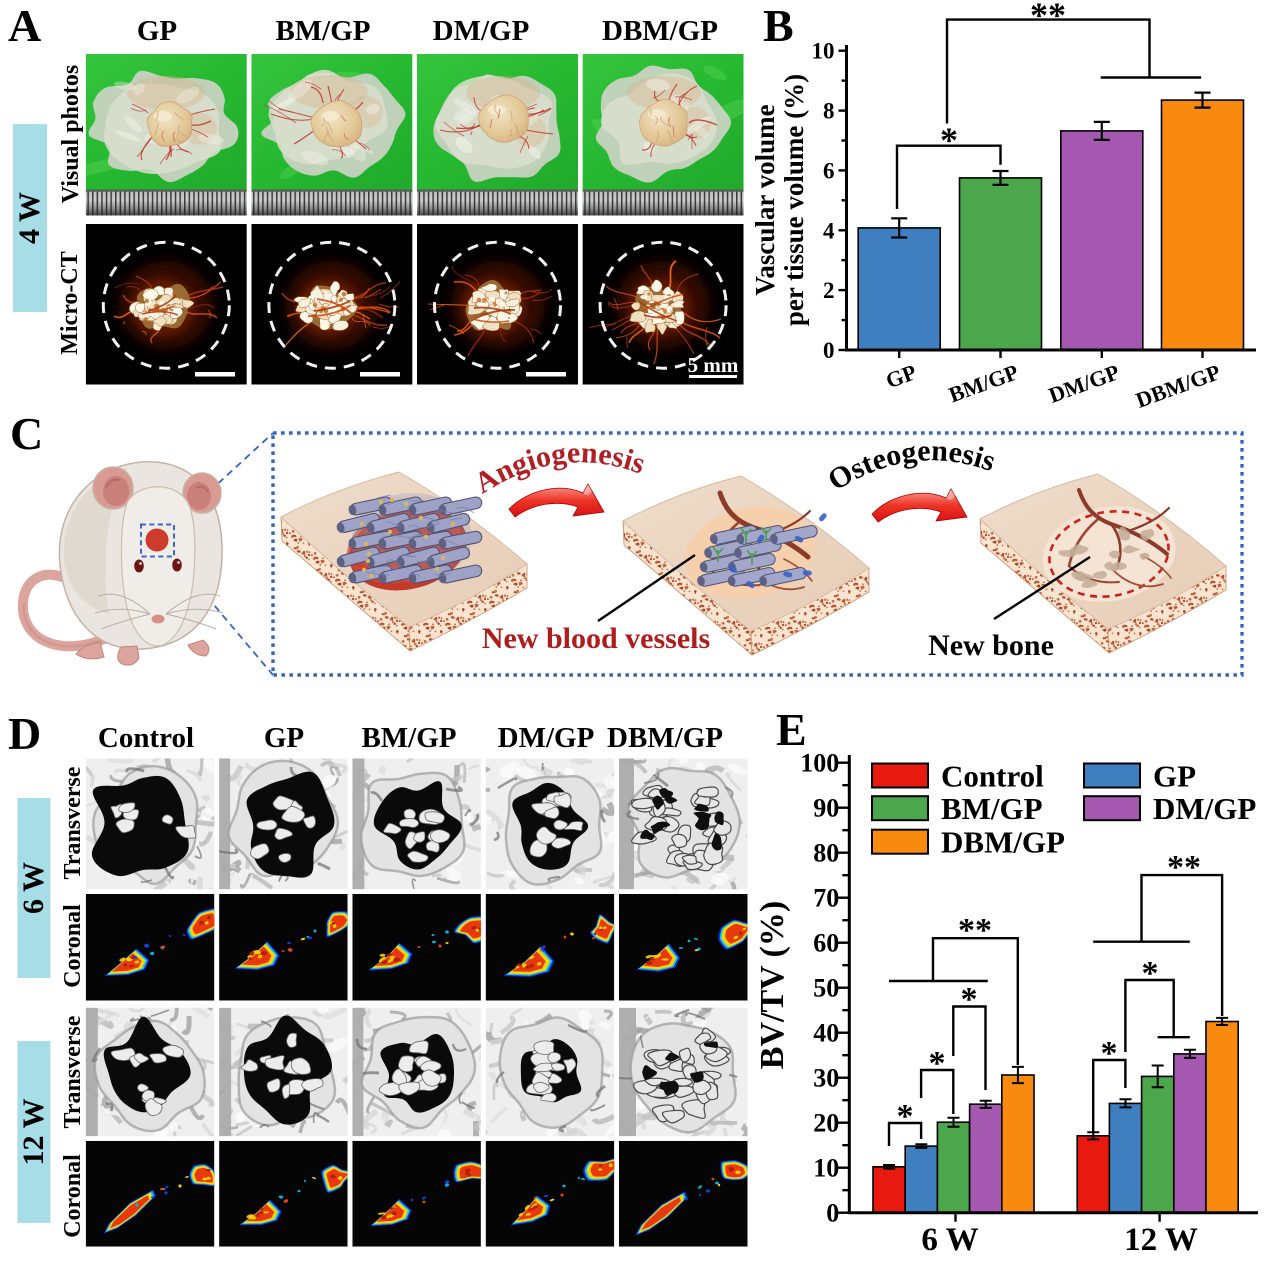 This screenshot has width=1268, height=1263. What do you see at coordinates (826, 1123) in the screenshot?
I see `svg-text: 20` at bounding box center [826, 1123].